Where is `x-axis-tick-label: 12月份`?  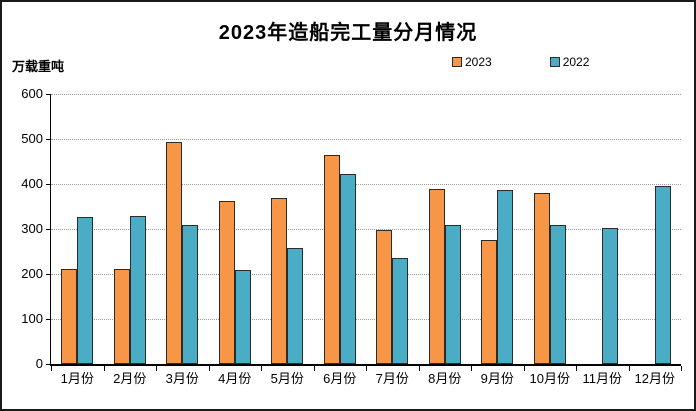 x-axis-tick-label: 12月份 is located at coordinates (654, 378).